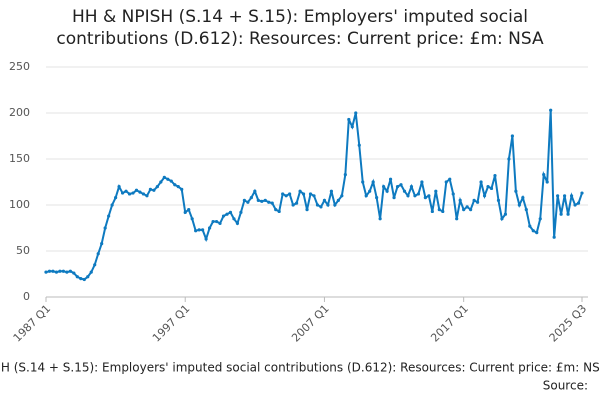 This screenshot has width=600, height=400. What do you see at coordinates (171, 323) in the screenshot?
I see `x-tick-label: 1997 Q1` at bounding box center [171, 323].